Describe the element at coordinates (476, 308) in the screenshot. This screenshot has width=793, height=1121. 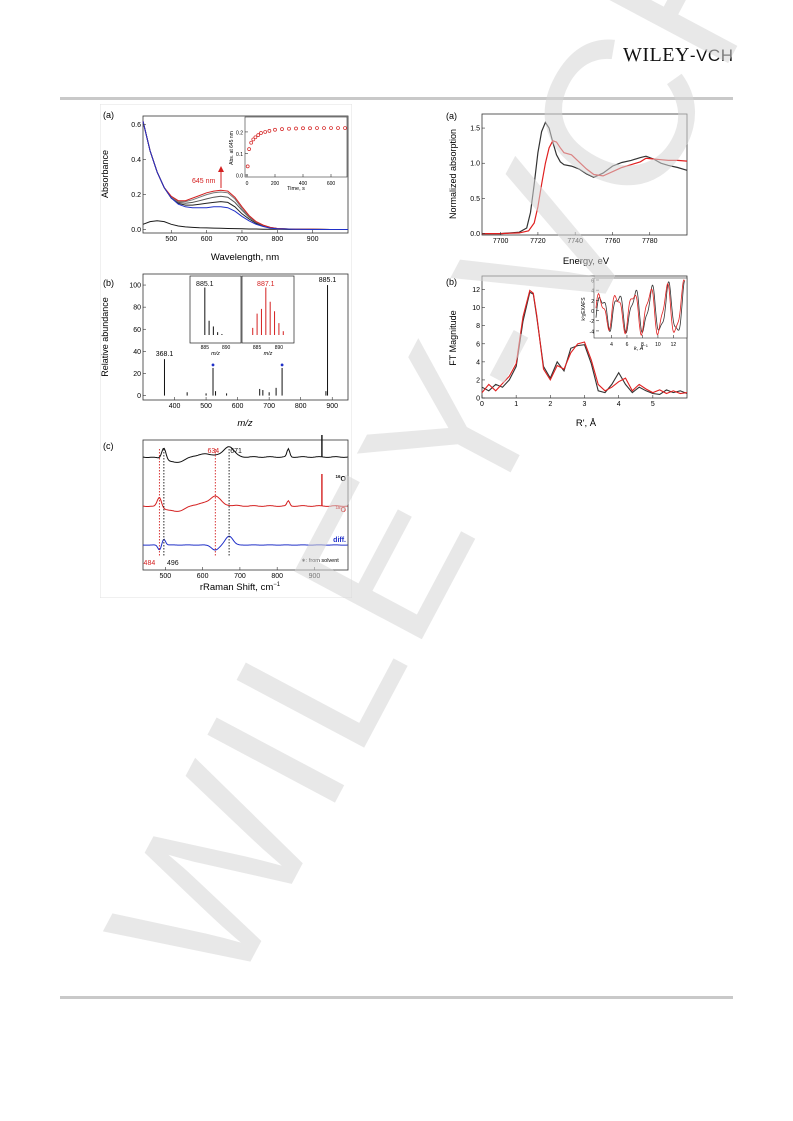
I see `y-tick-label: 10` at that location.